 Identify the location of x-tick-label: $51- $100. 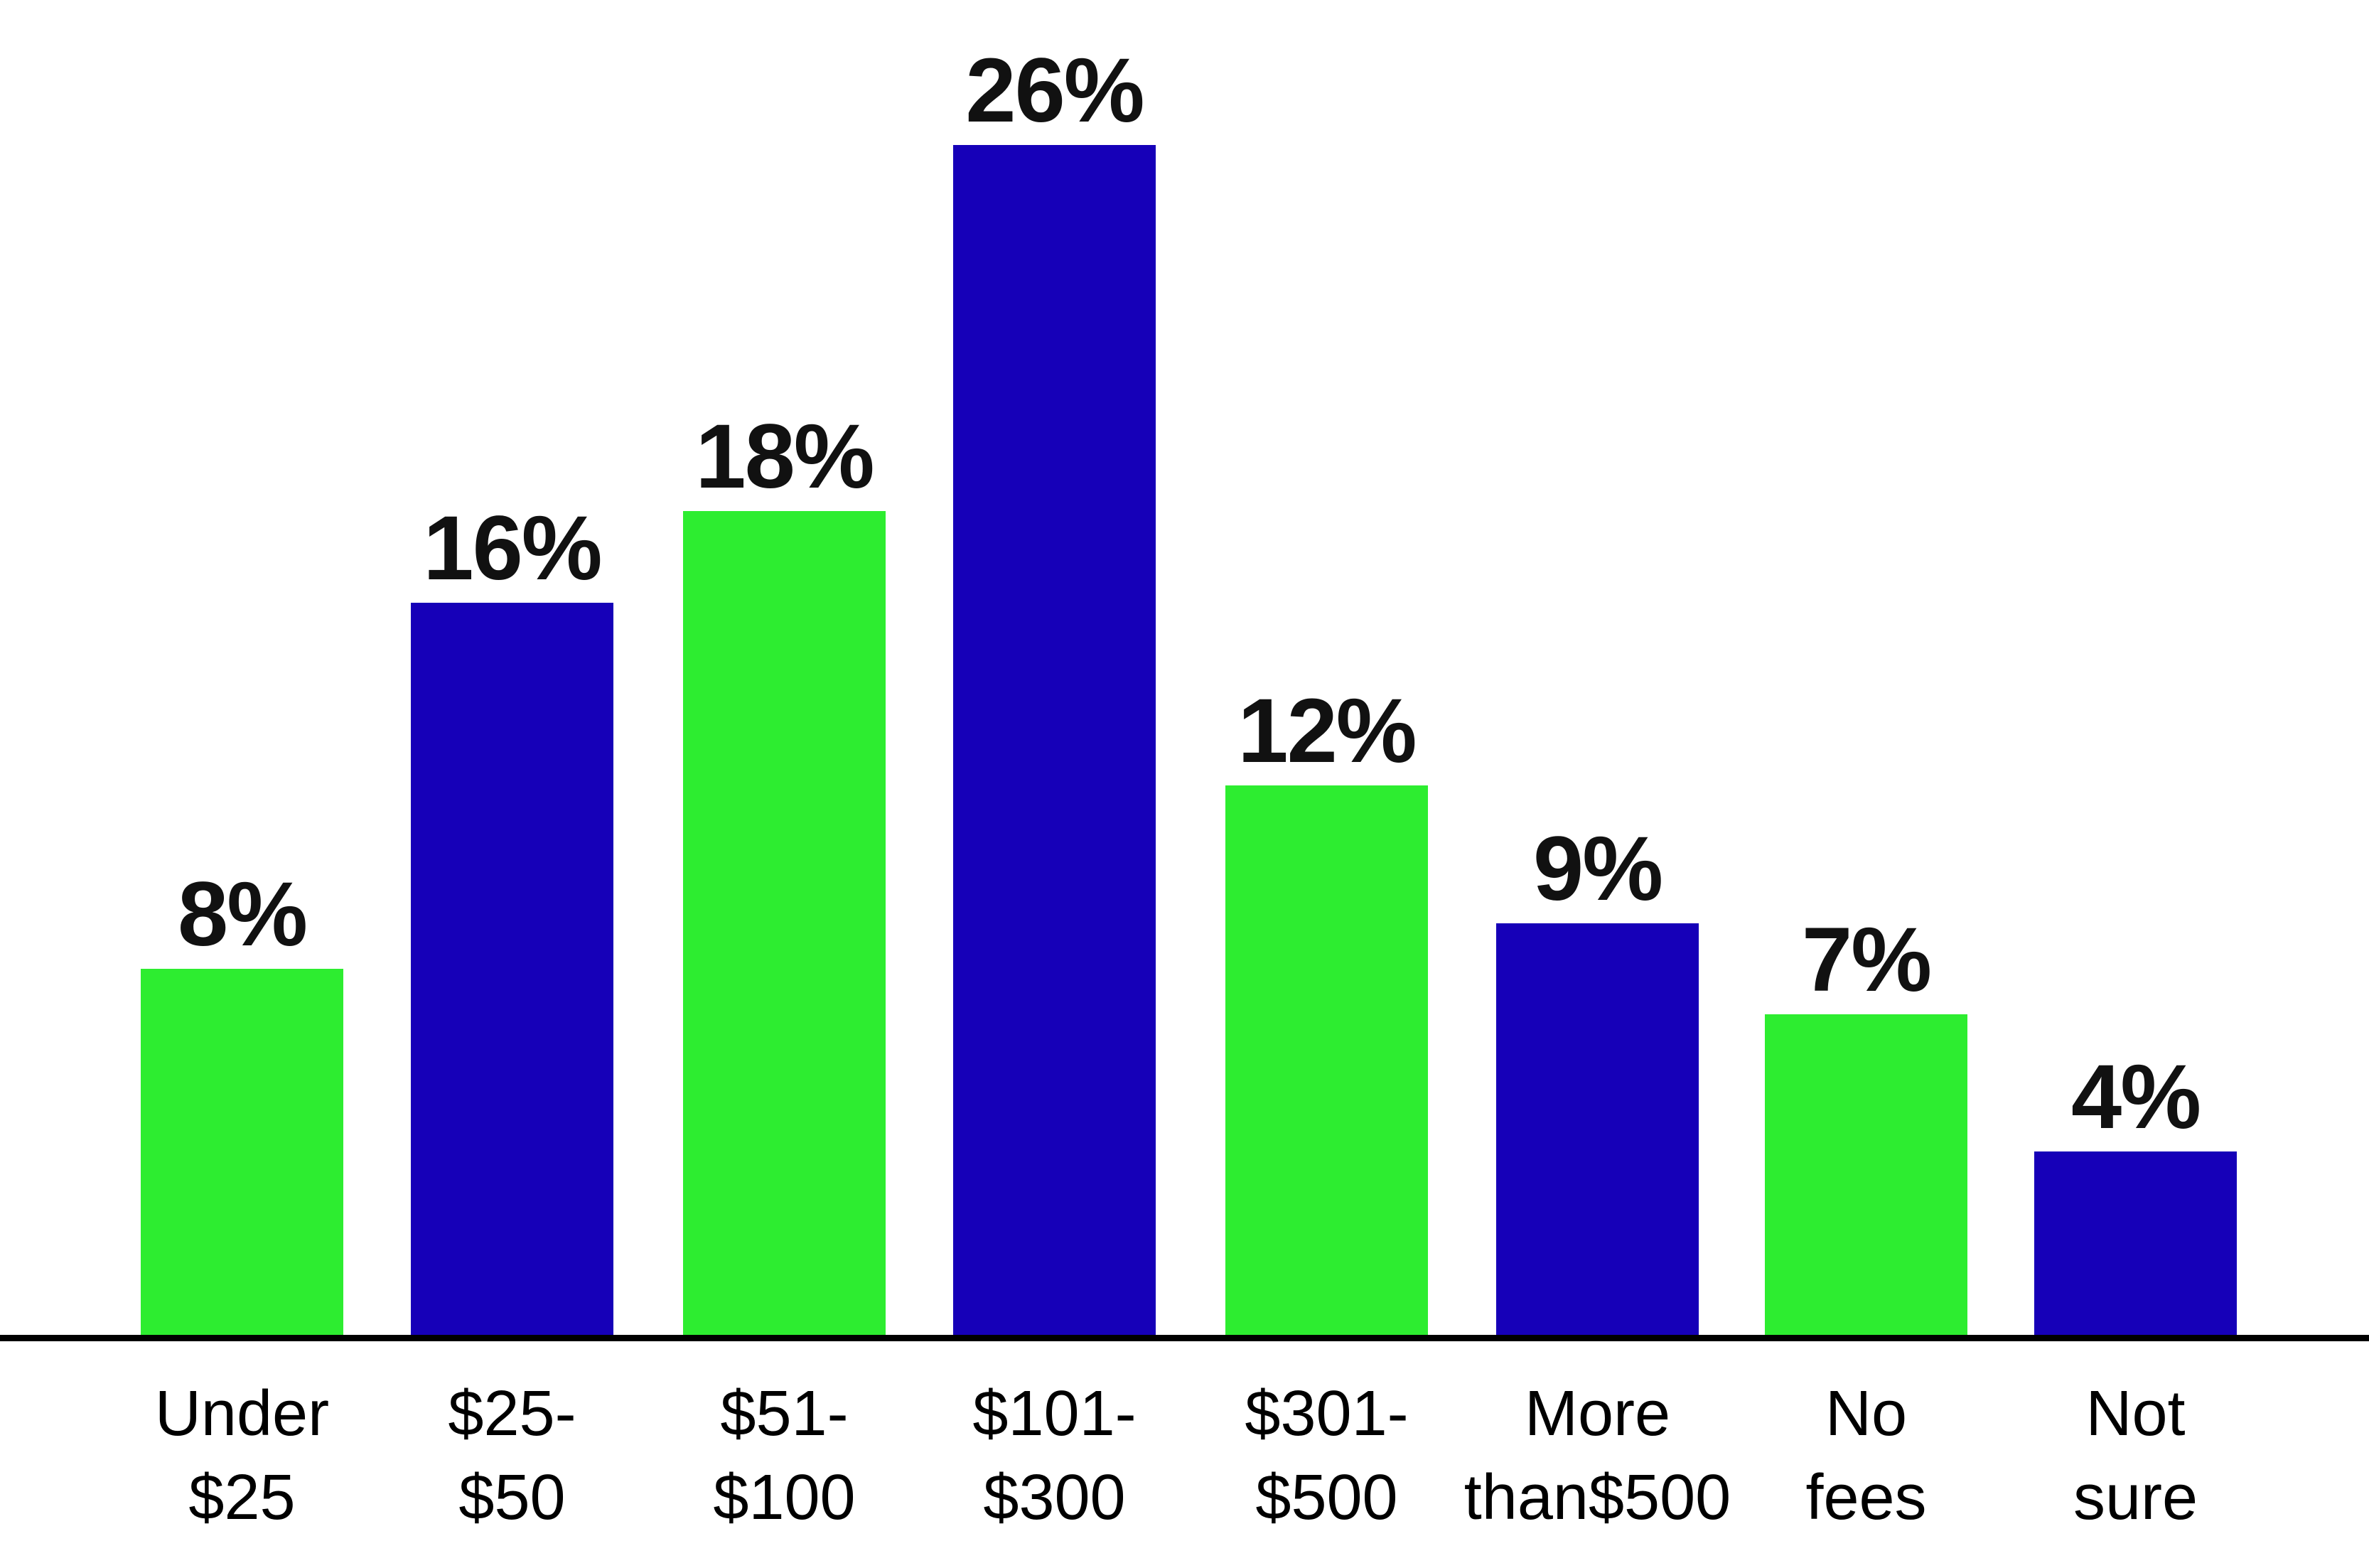
(785, 1456).